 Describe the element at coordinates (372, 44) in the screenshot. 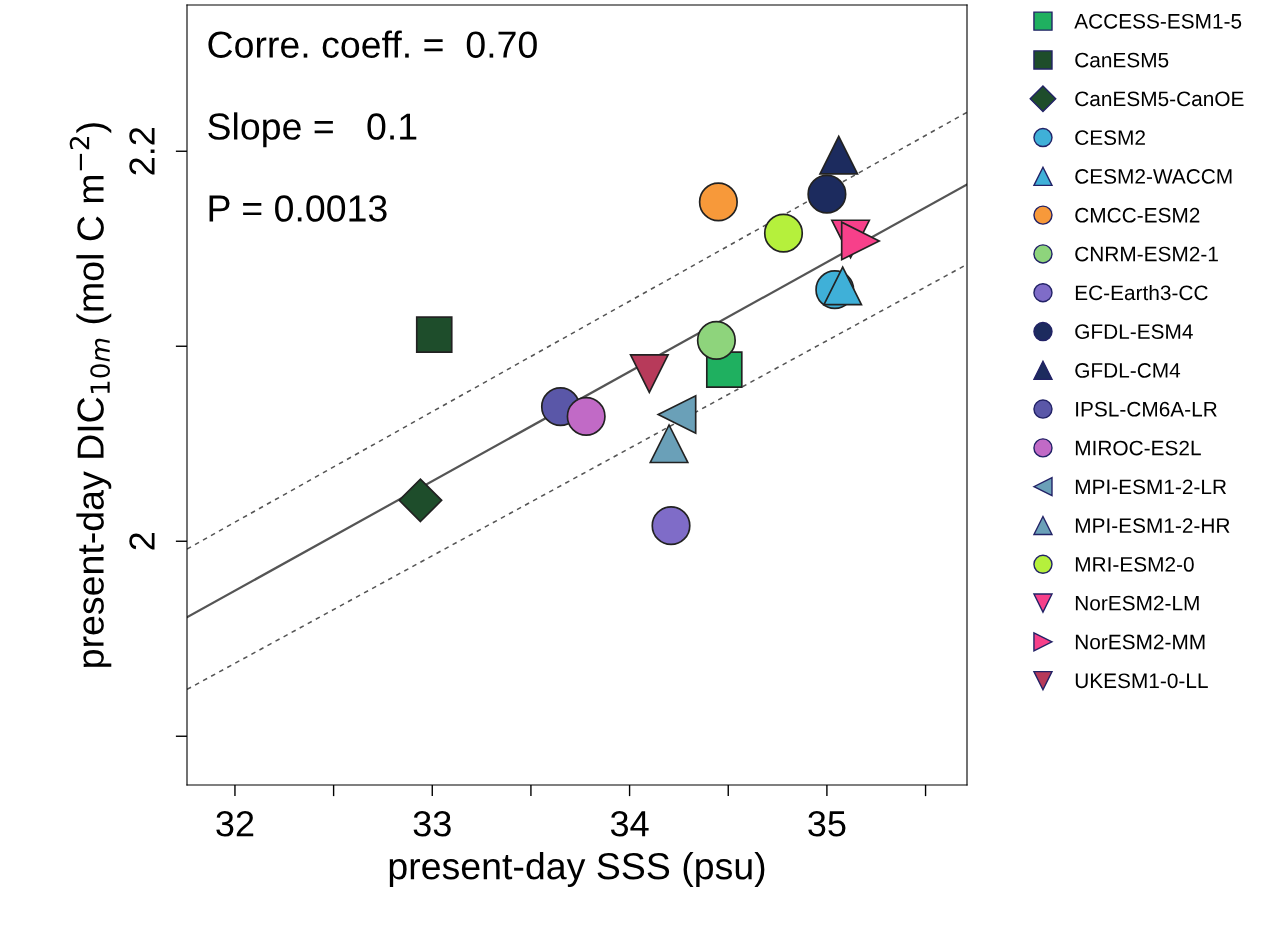

I see `annotation: Corre. coeff. = 0.70` at that location.